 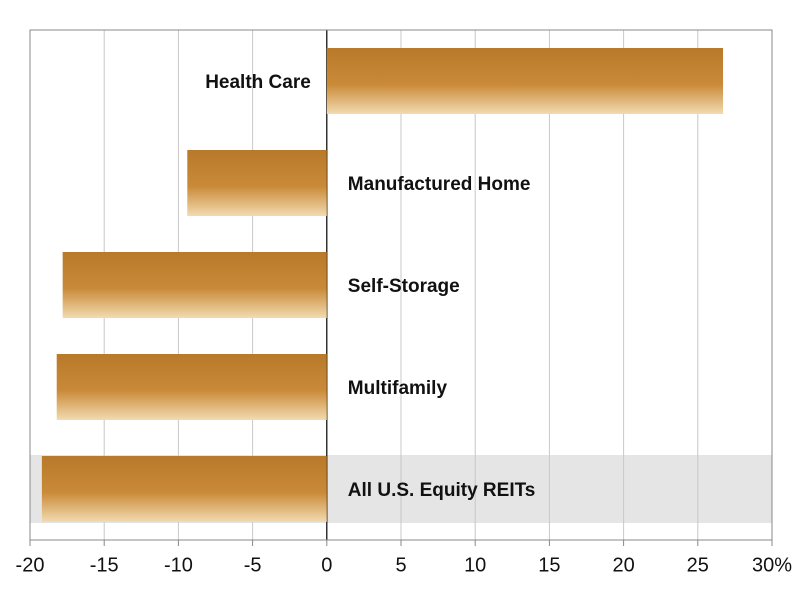 What do you see at coordinates (30, 565) in the screenshot?
I see `x-tick-label: -20` at bounding box center [30, 565].